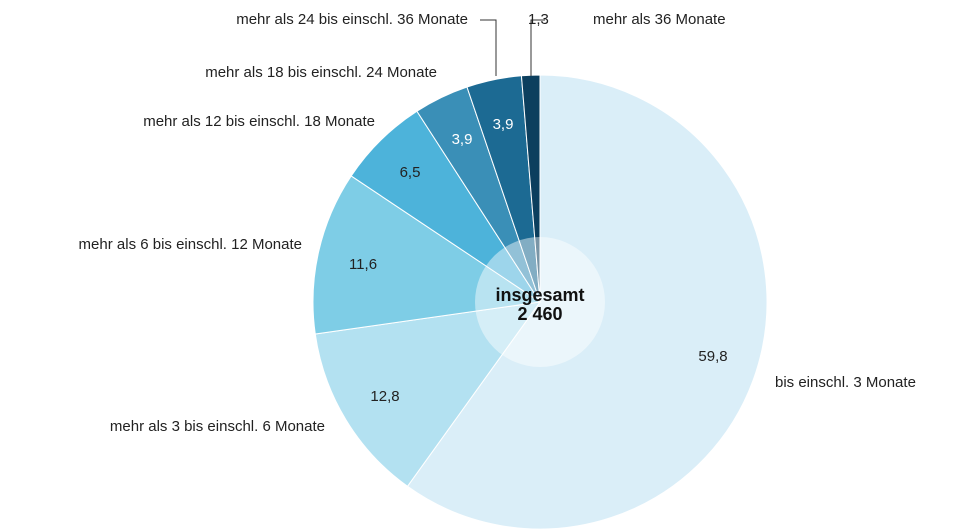  Describe the element at coordinates (538, 19) in the screenshot. I see `value-label: 1,3` at that location.